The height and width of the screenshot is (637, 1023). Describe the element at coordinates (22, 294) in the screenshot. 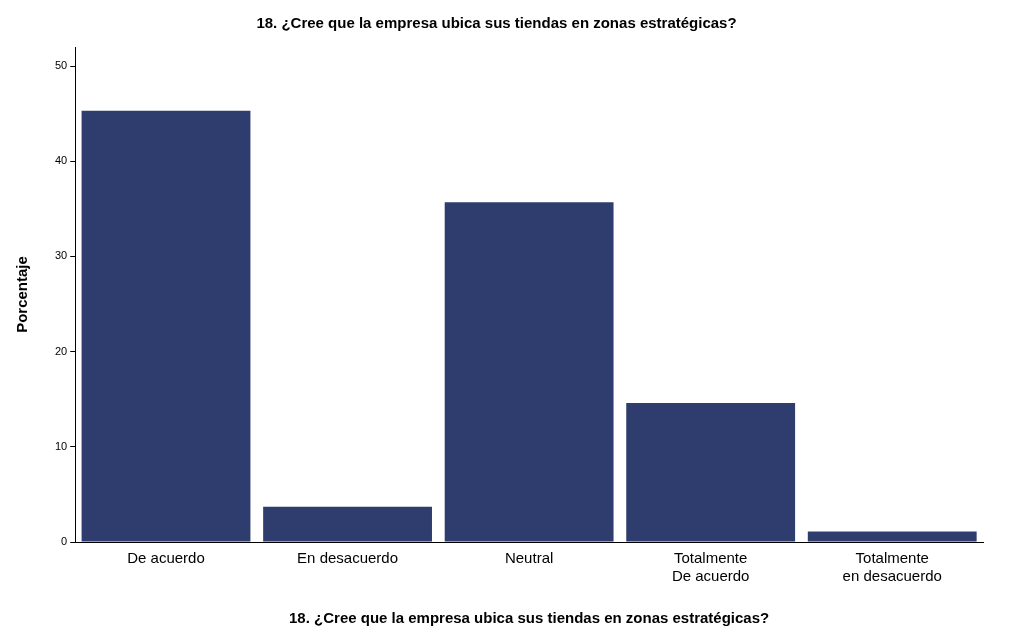

I see `y-axis-title: Porcentaje` at that location.